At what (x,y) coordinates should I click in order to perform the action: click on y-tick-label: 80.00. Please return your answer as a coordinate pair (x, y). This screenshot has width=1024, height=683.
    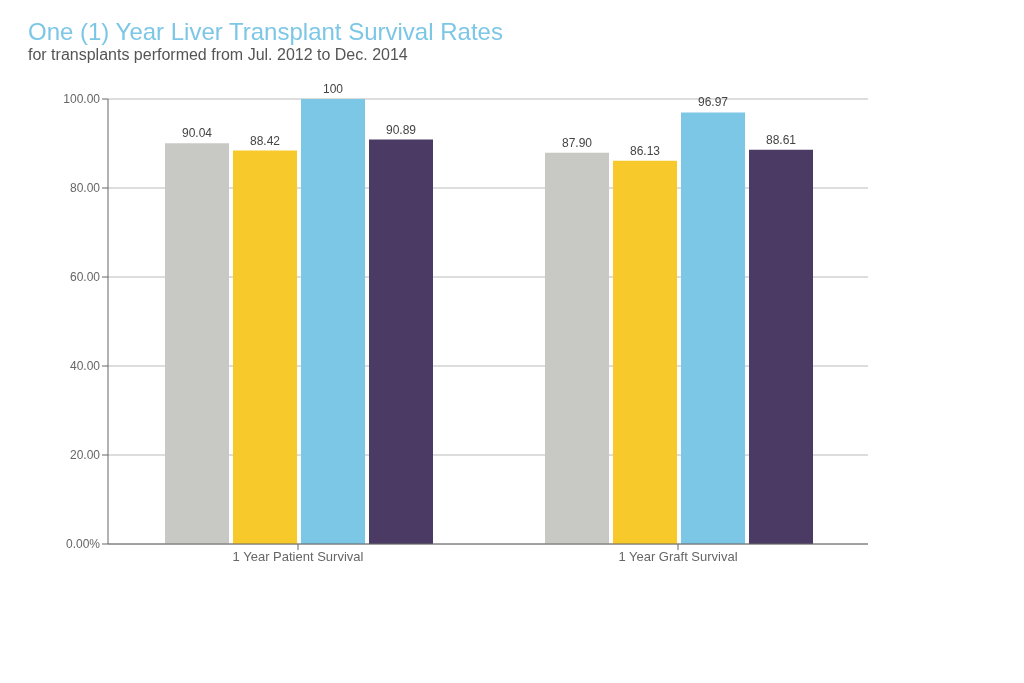
    Looking at the image, I should click on (85, 188).